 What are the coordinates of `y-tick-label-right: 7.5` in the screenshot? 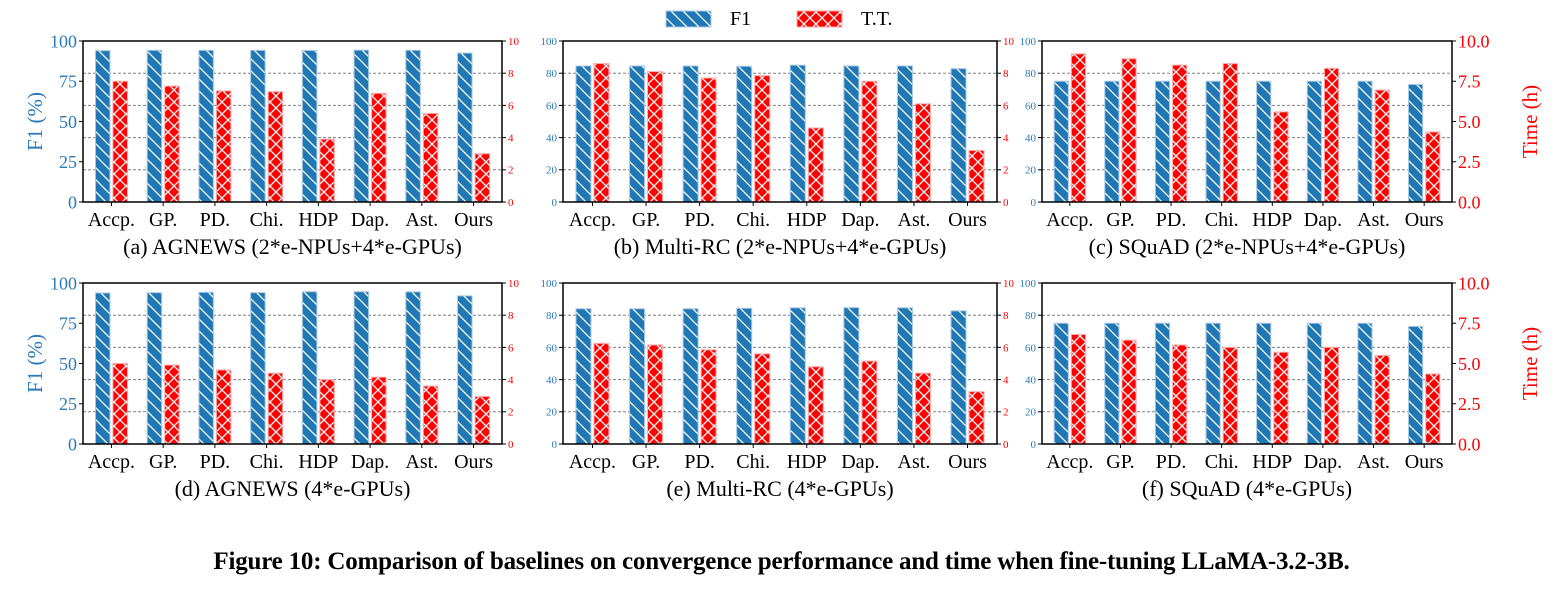 It's located at (1469, 324).